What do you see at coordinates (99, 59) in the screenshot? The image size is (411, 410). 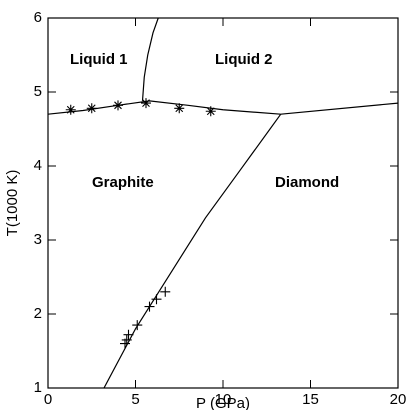 I see `region-label: Liquid 1` at bounding box center [99, 59].